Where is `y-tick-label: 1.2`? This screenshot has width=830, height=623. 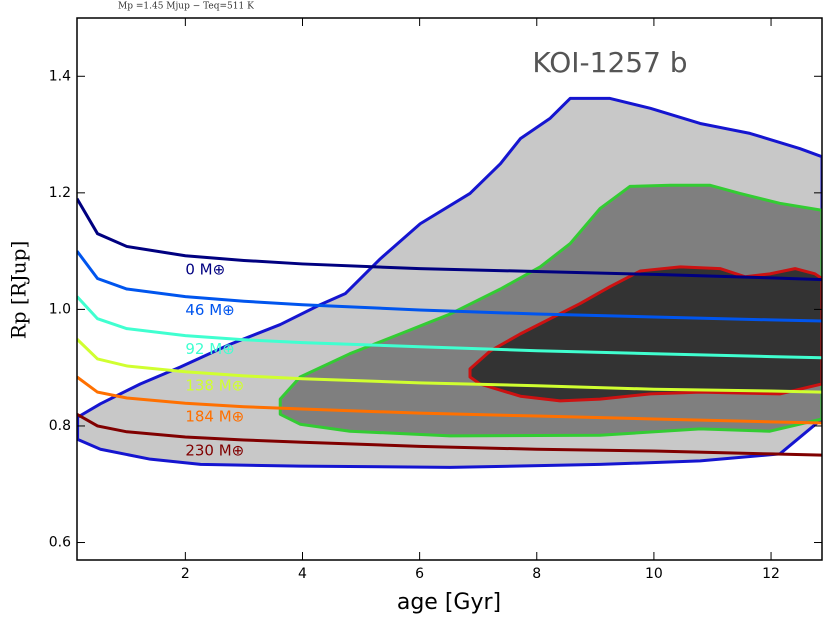 y-tick-label: 1.2 is located at coordinates (60, 193).